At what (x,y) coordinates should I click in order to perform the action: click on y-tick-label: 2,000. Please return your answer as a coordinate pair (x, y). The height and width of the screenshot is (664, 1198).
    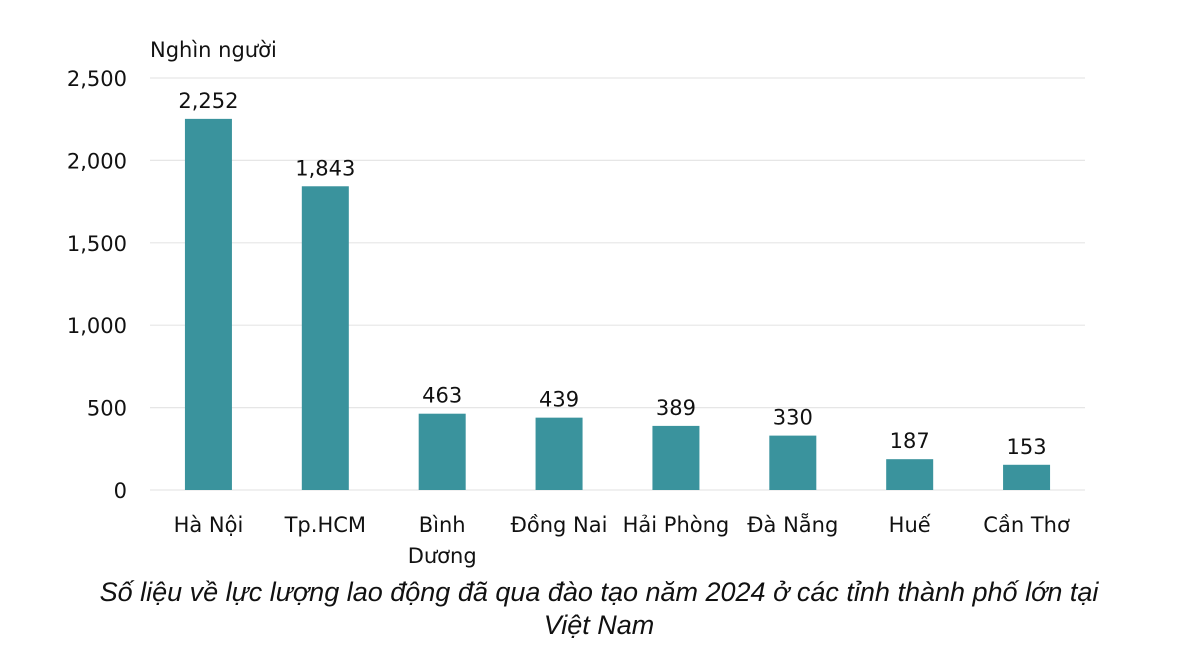
    Looking at the image, I should click on (97, 161).